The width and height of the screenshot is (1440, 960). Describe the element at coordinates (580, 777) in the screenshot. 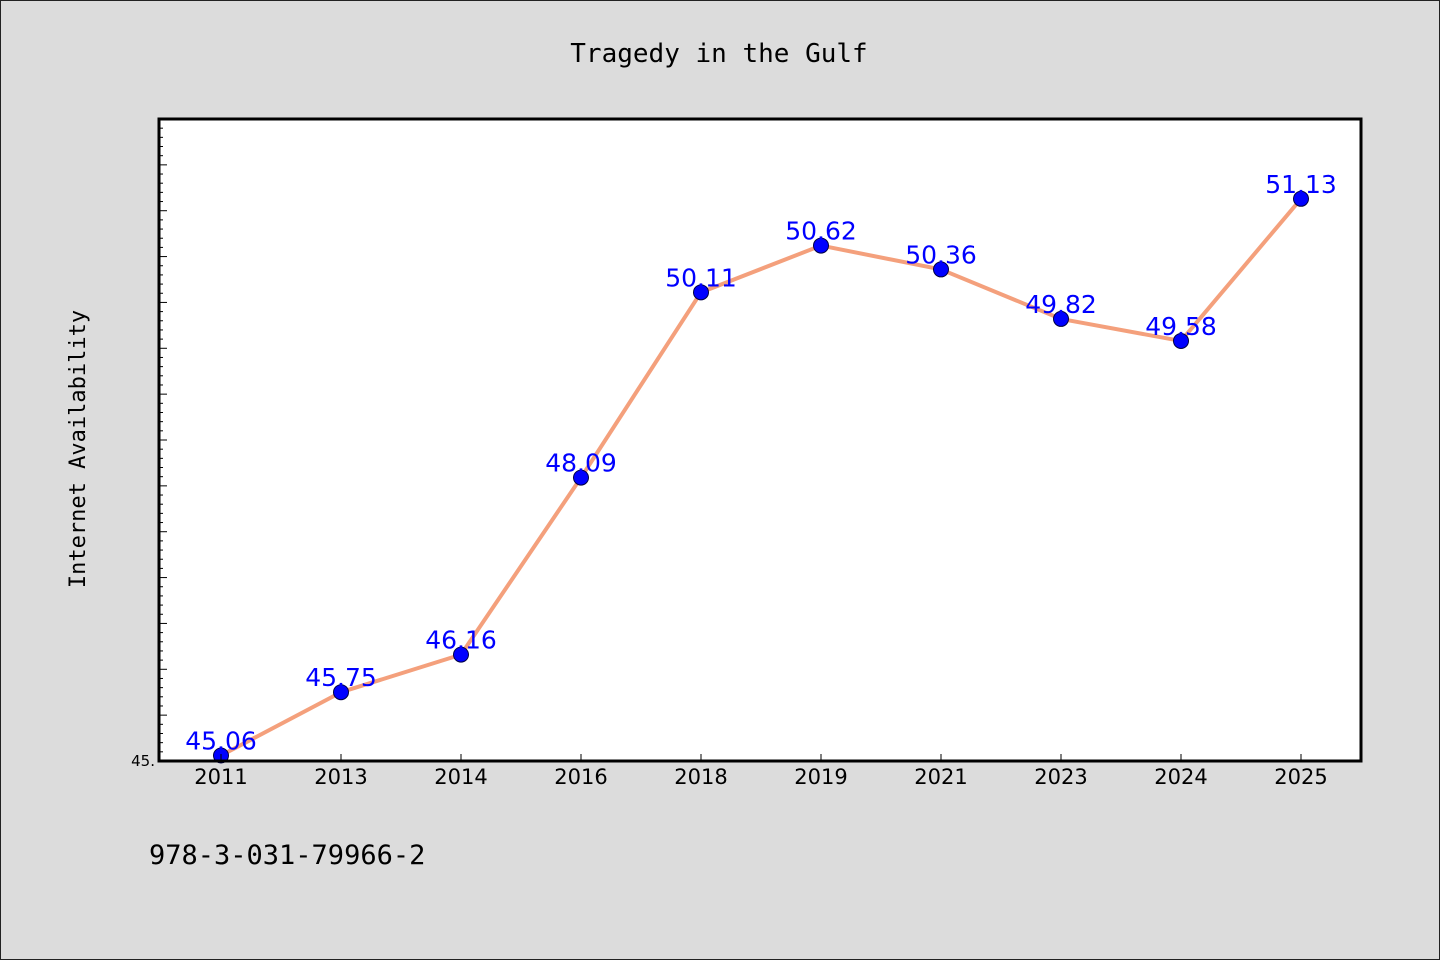

I see `x-tick-label: 2016` at that location.